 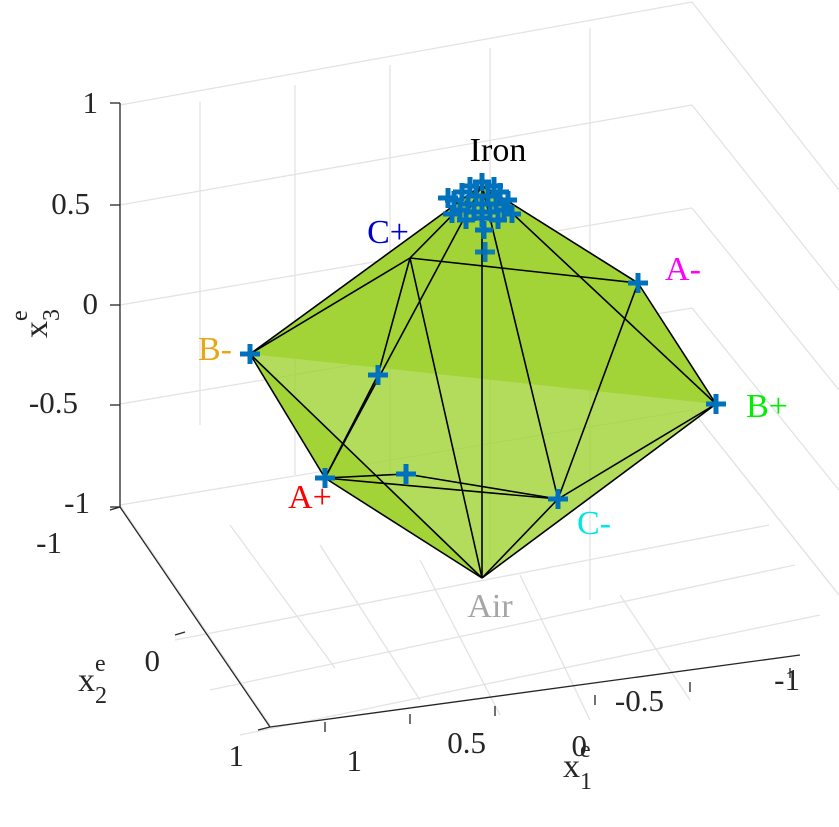 What do you see at coordinates (767, 406) in the screenshot?
I see `vertex-label-b-minusplus: B+` at bounding box center [767, 406].